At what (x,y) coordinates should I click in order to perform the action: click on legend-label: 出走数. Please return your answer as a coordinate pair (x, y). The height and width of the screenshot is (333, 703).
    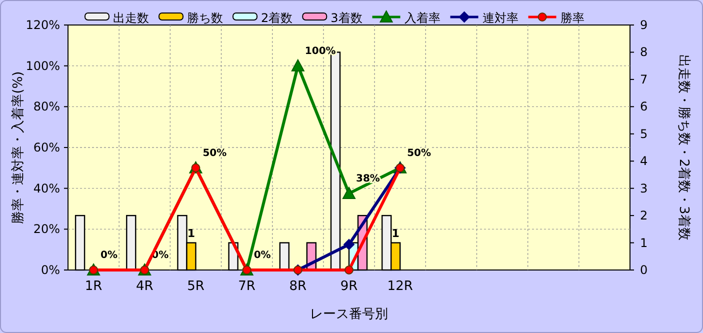
    Looking at the image, I should click on (131, 18).